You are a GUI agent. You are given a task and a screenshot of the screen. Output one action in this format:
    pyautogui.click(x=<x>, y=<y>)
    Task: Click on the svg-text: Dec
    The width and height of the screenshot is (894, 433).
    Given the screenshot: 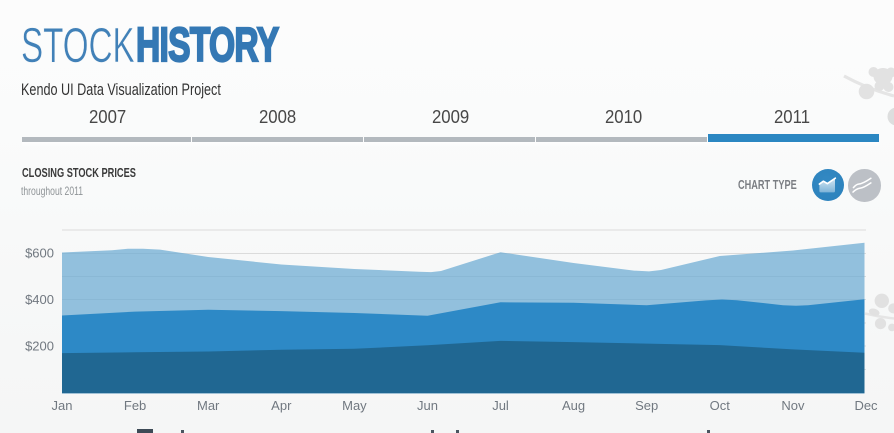 What is the action you would take?
    pyautogui.click(x=866, y=405)
    